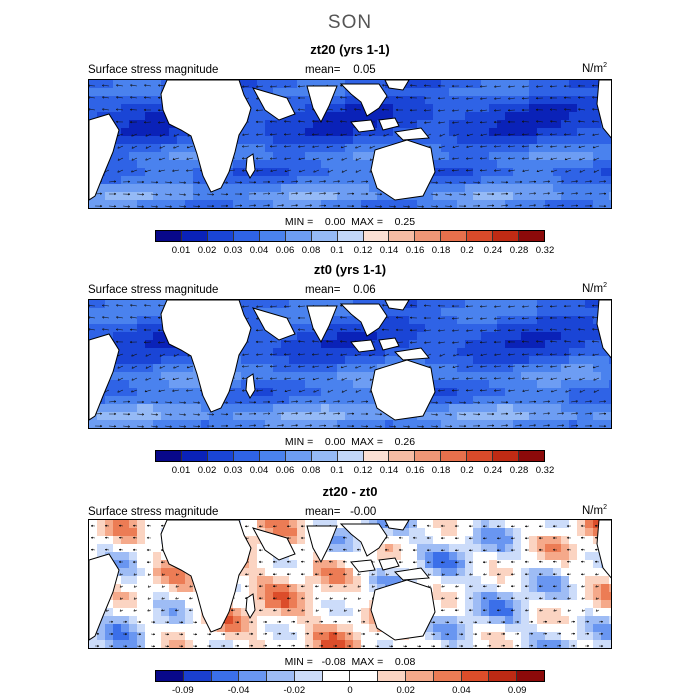 This screenshot has height=700, width=700. I want to click on panel-3-map, so click(350, 584).